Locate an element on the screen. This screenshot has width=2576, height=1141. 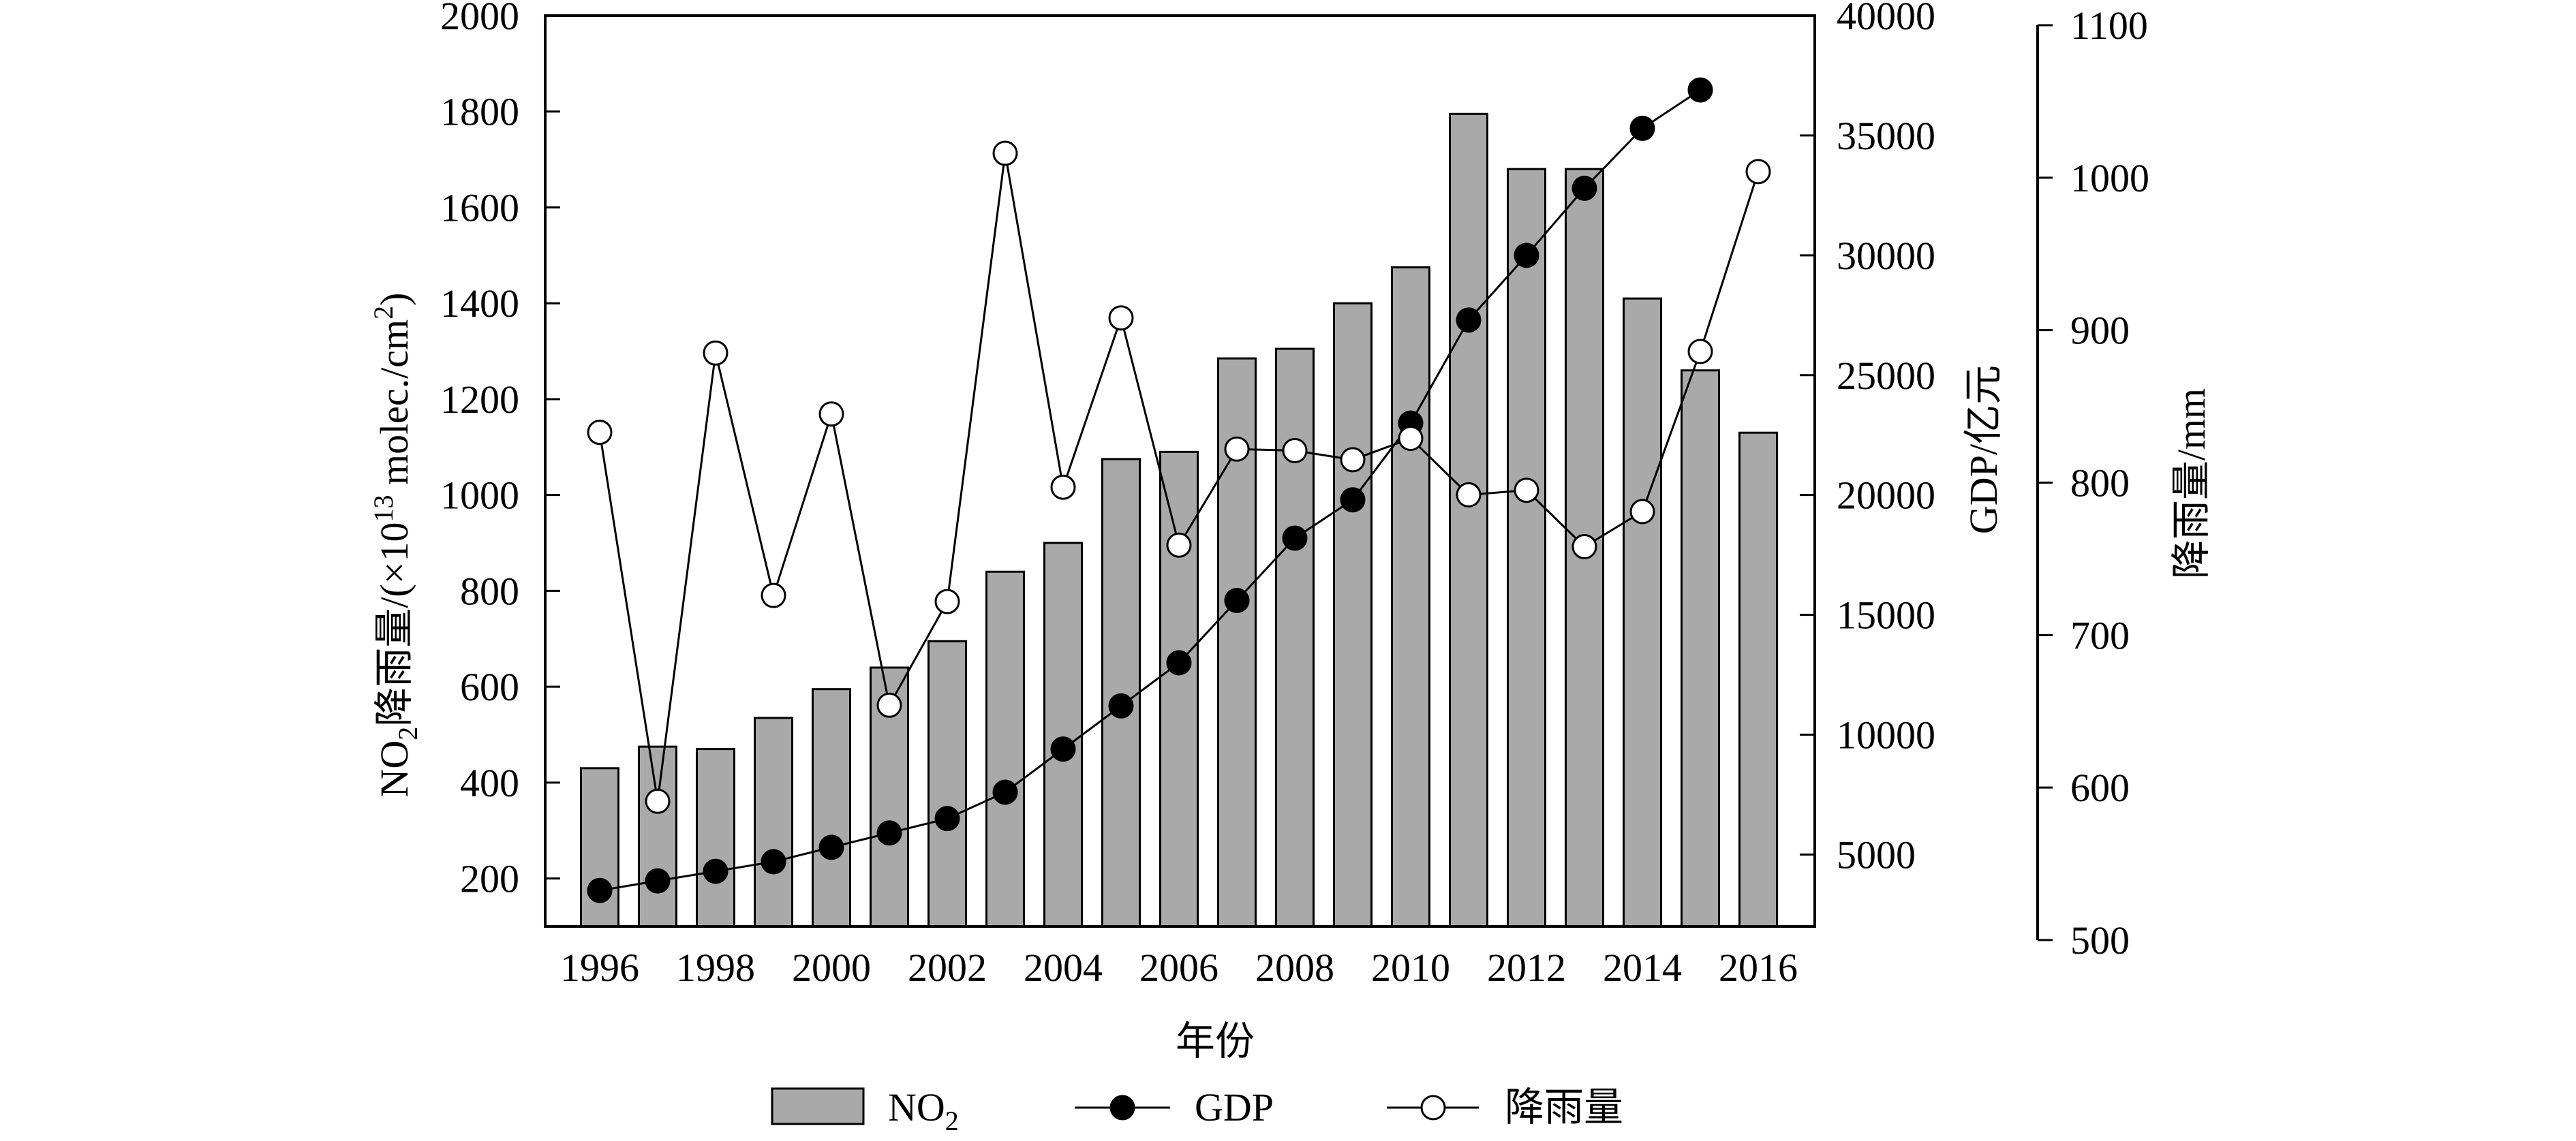
rain-line-point-2001 is located at coordinates (889, 705).